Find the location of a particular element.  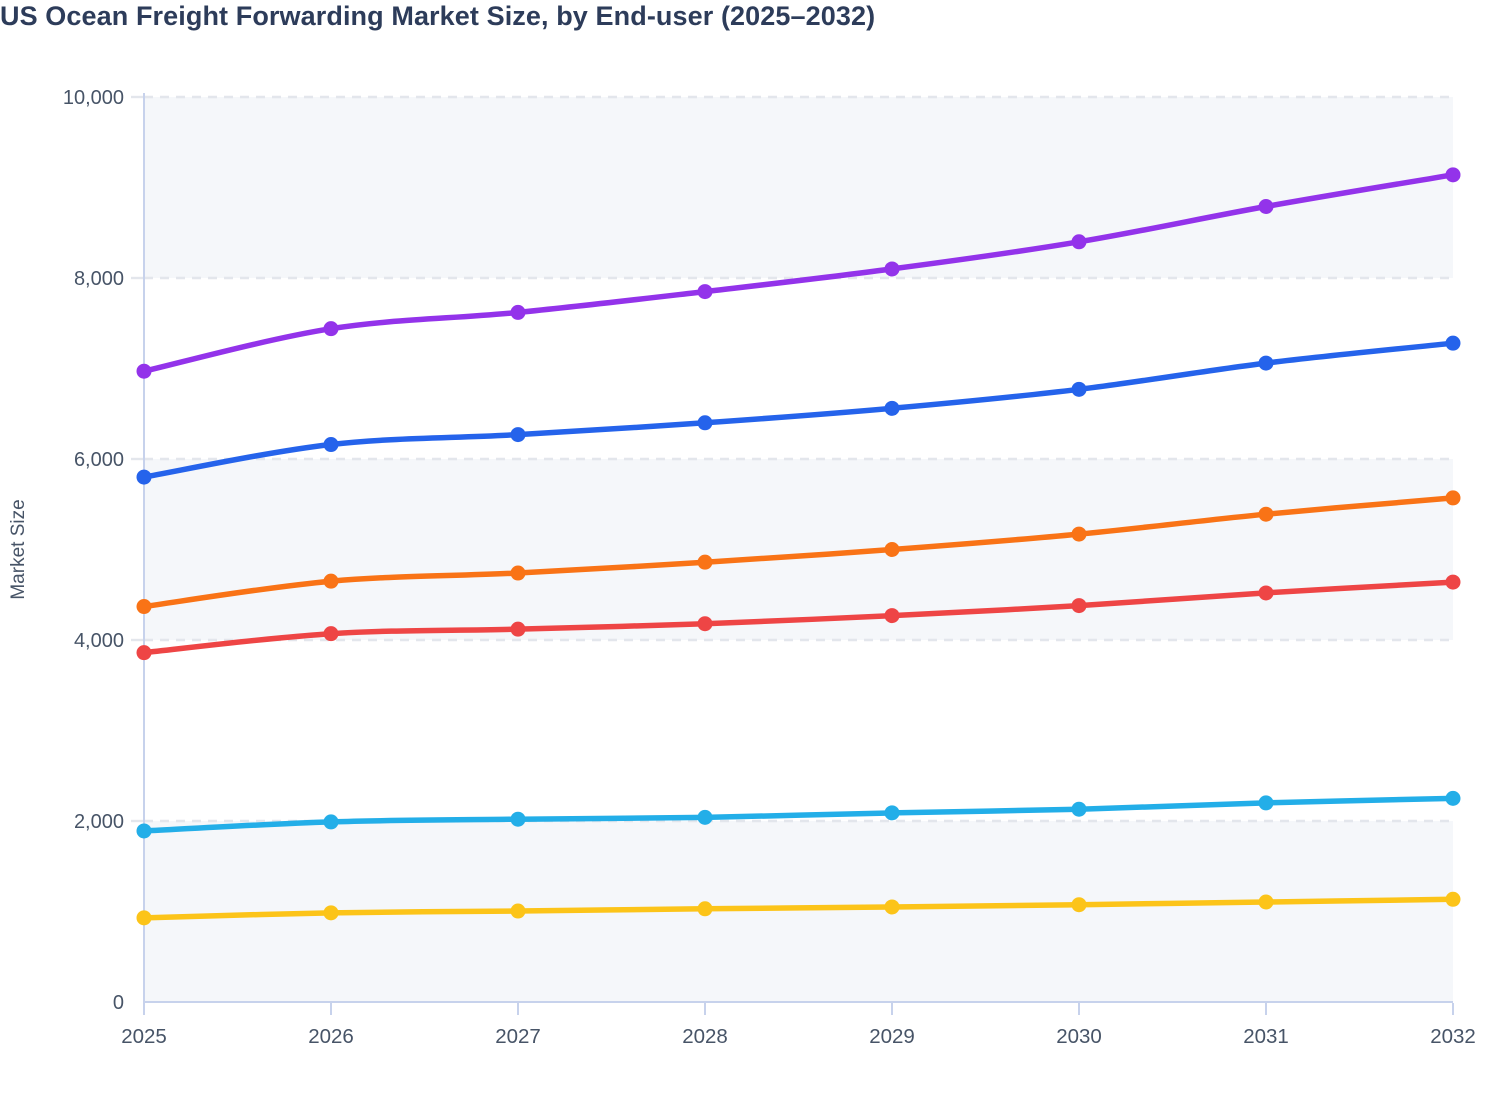

yellow-line is located at coordinates (798, 908).